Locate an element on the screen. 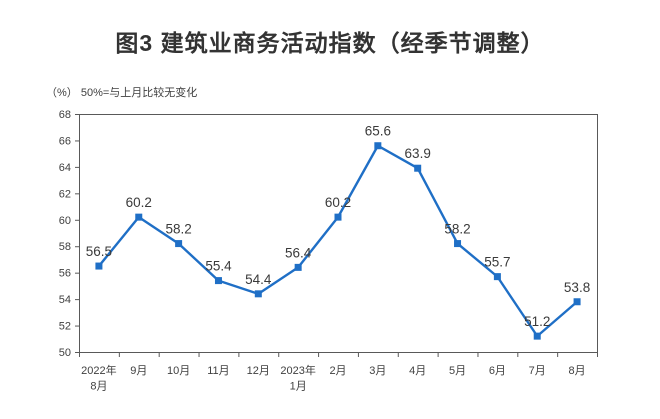 This screenshot has height=419, width=660. y-axis-label: 66 is located at coordinates (65, 141).